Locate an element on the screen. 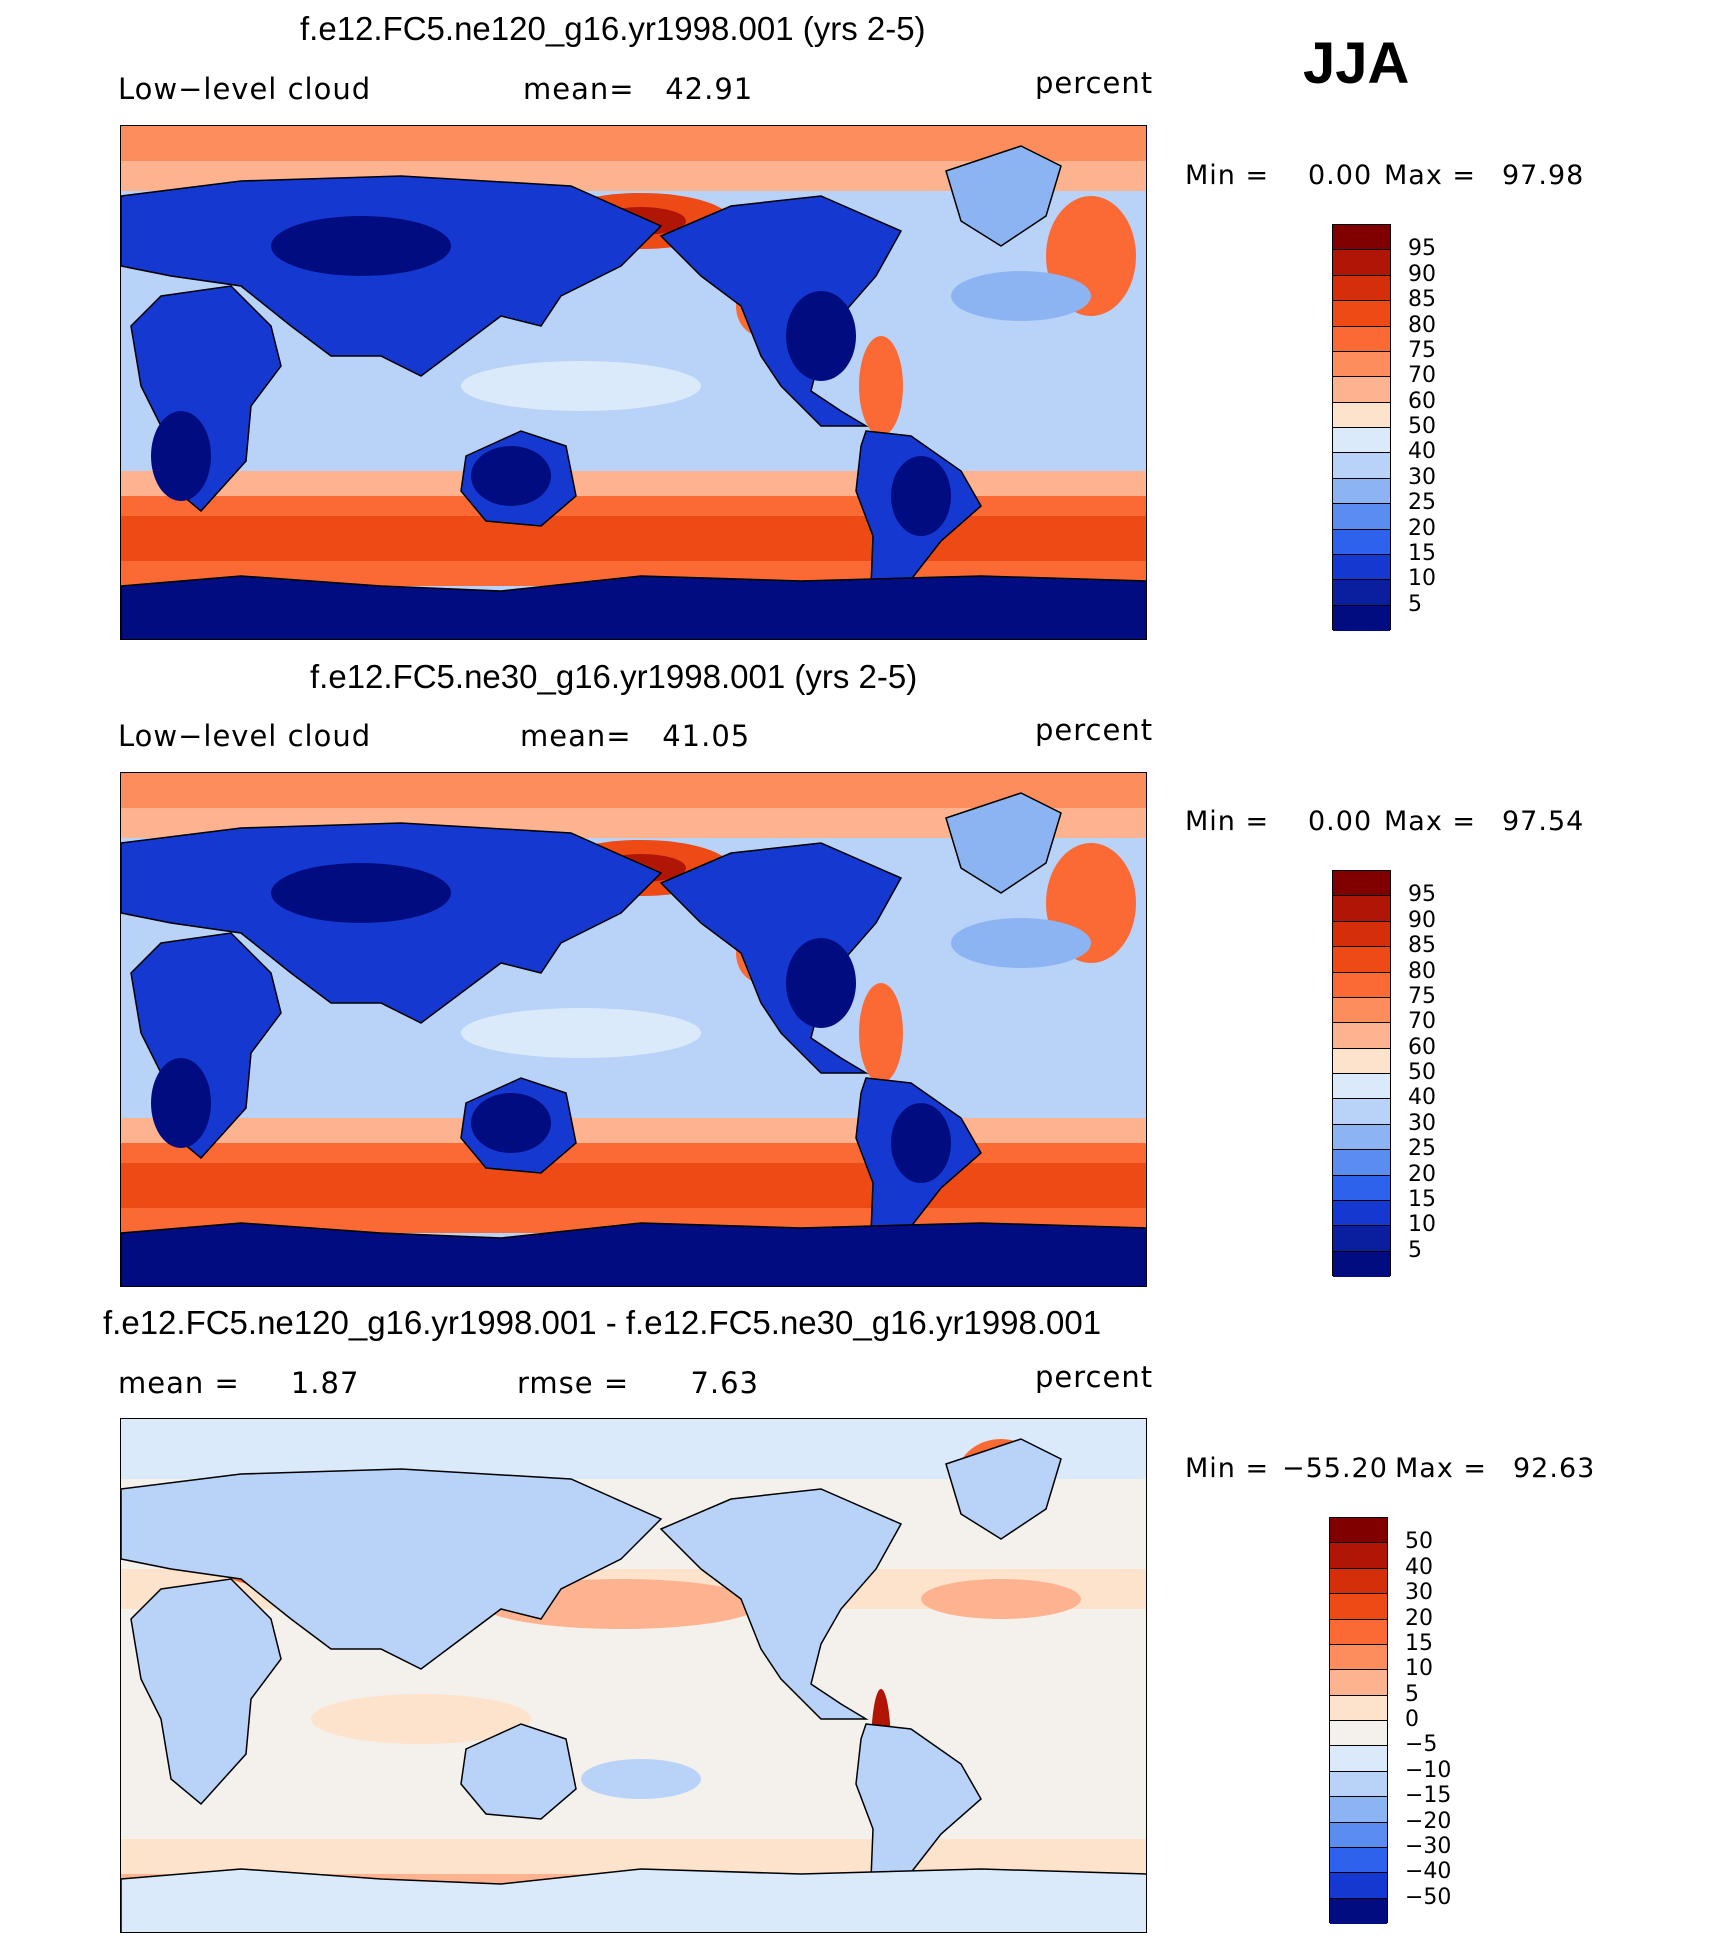  panel-3-colorbar is located at coordinates (1358, 1720).